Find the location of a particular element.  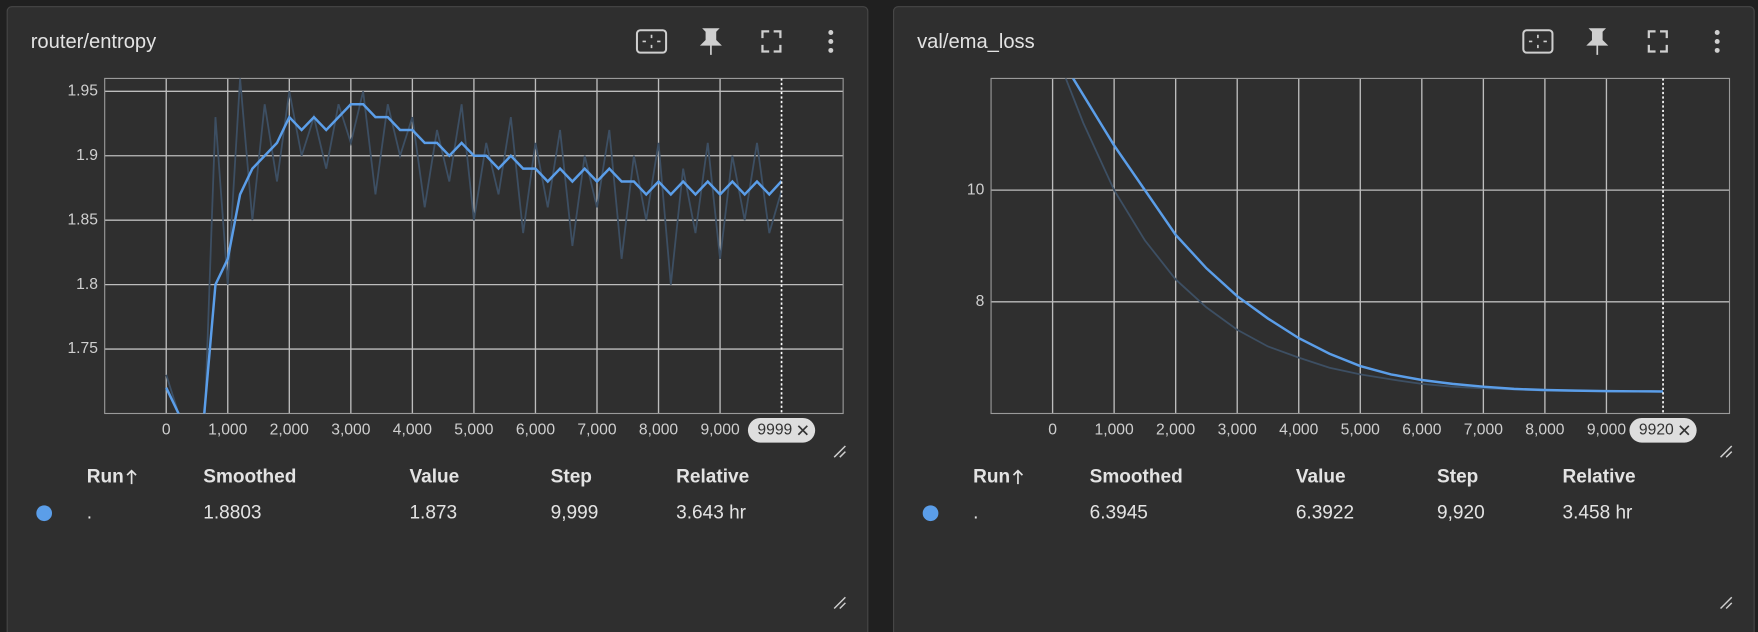

y-tick-label: 1.95 is located at coordinates (82, 90).